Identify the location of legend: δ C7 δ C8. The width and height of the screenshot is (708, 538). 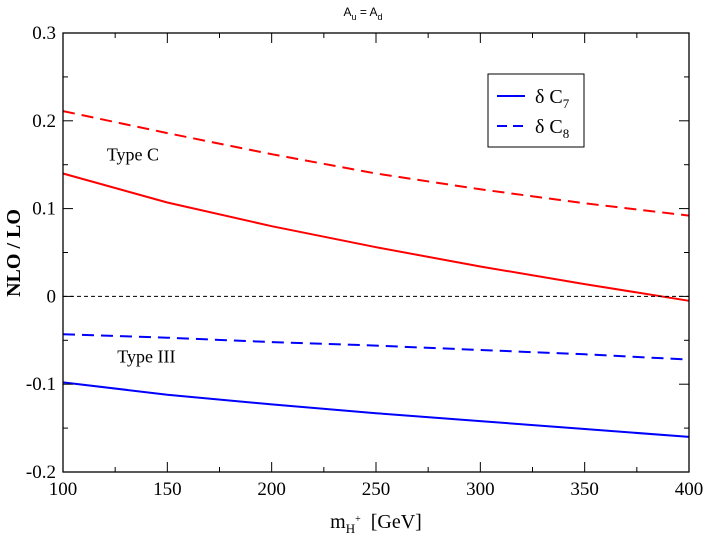
(536, 110).